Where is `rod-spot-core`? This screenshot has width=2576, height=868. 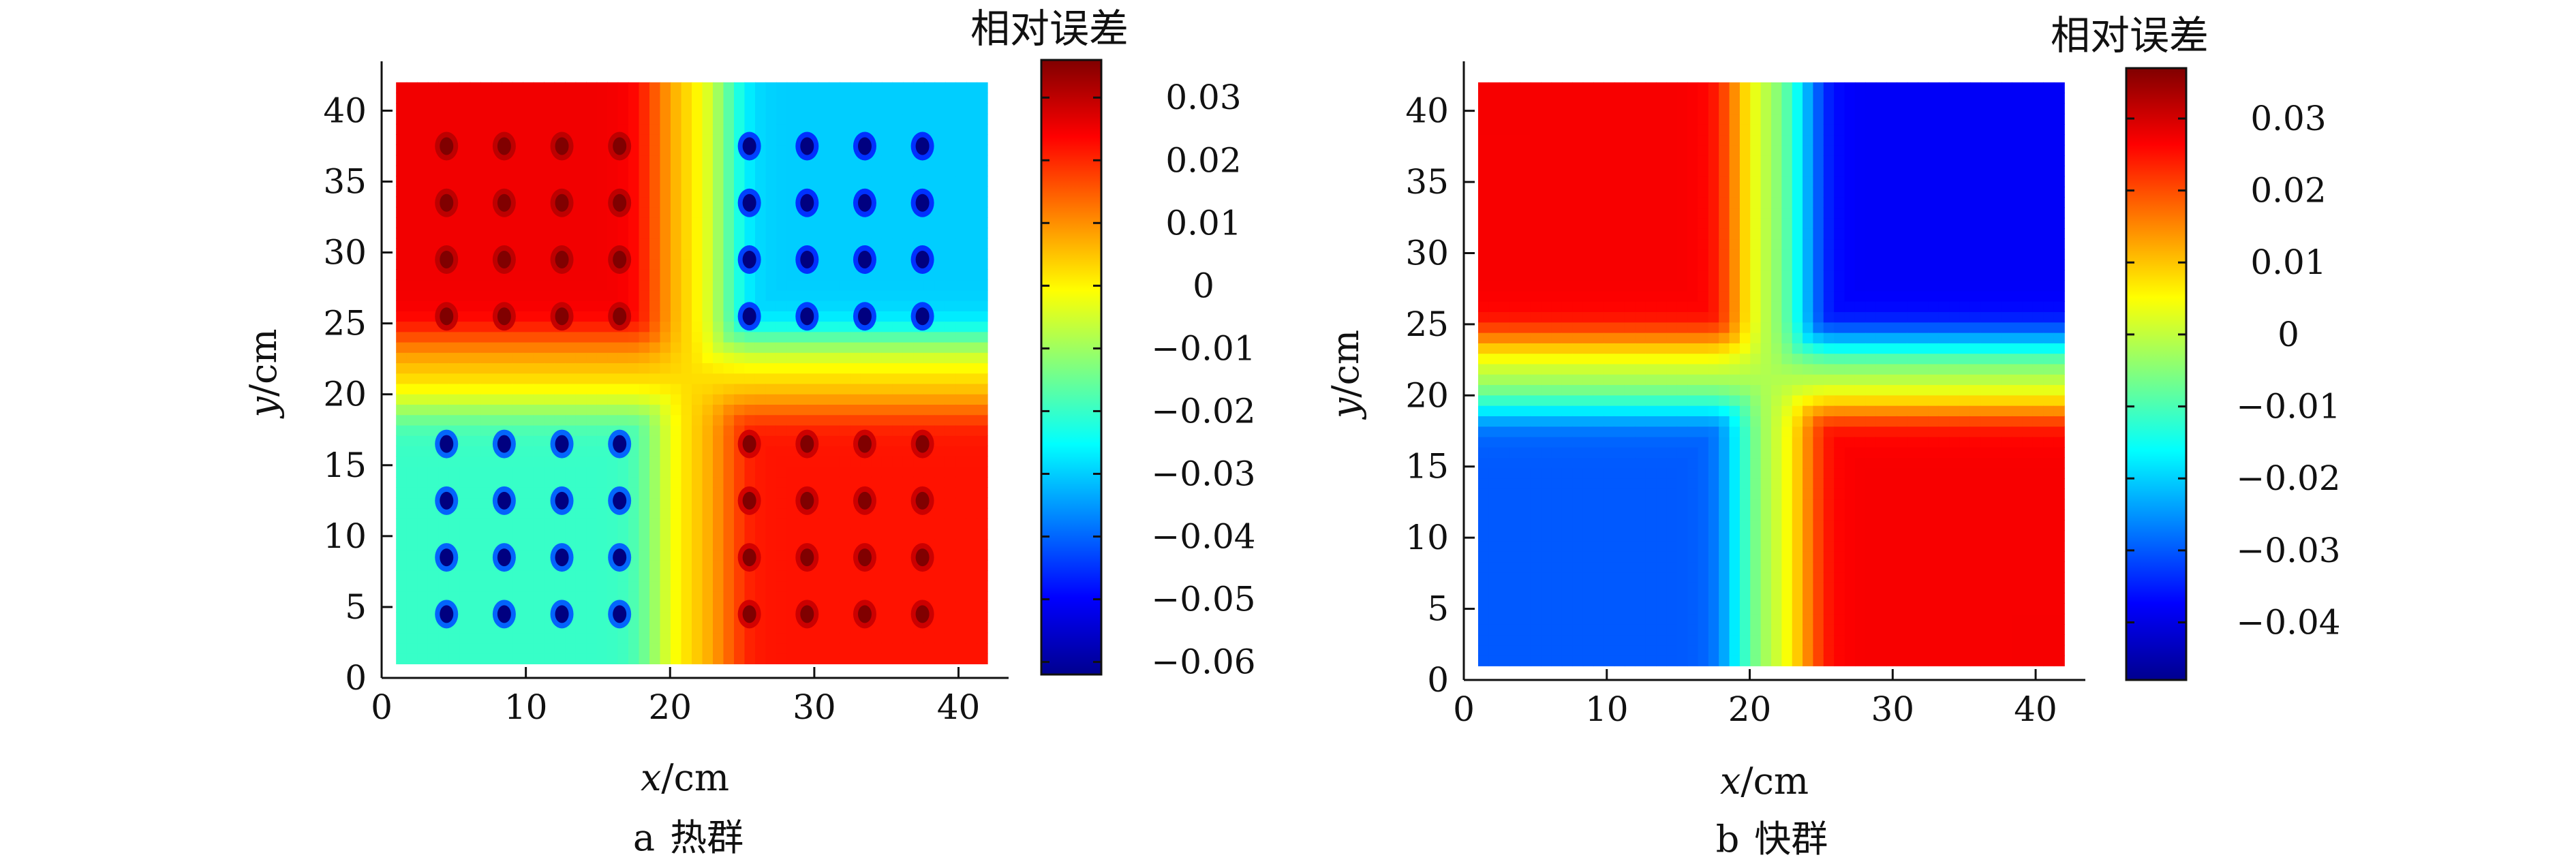 rod-spot-core is located at coordinates (620, 444).